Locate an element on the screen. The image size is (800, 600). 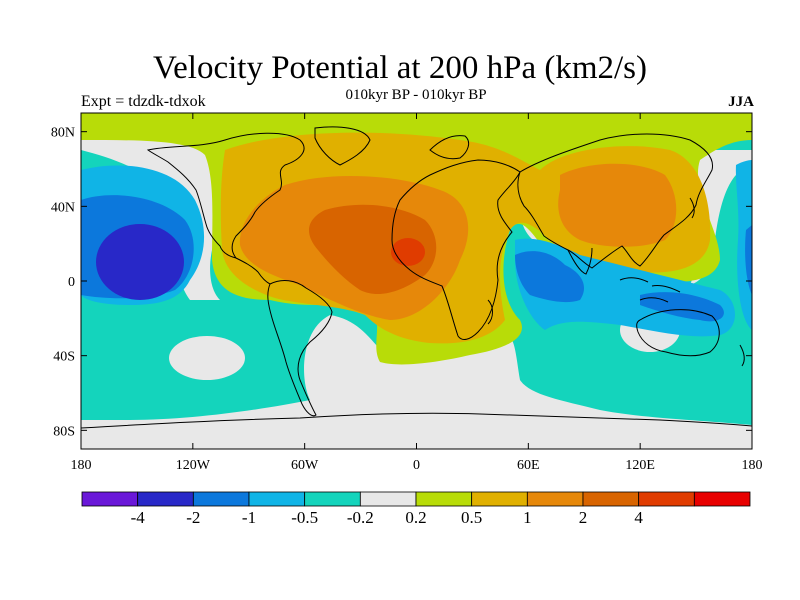
colorbar-label: -4 is located at coordinates (138, 517).